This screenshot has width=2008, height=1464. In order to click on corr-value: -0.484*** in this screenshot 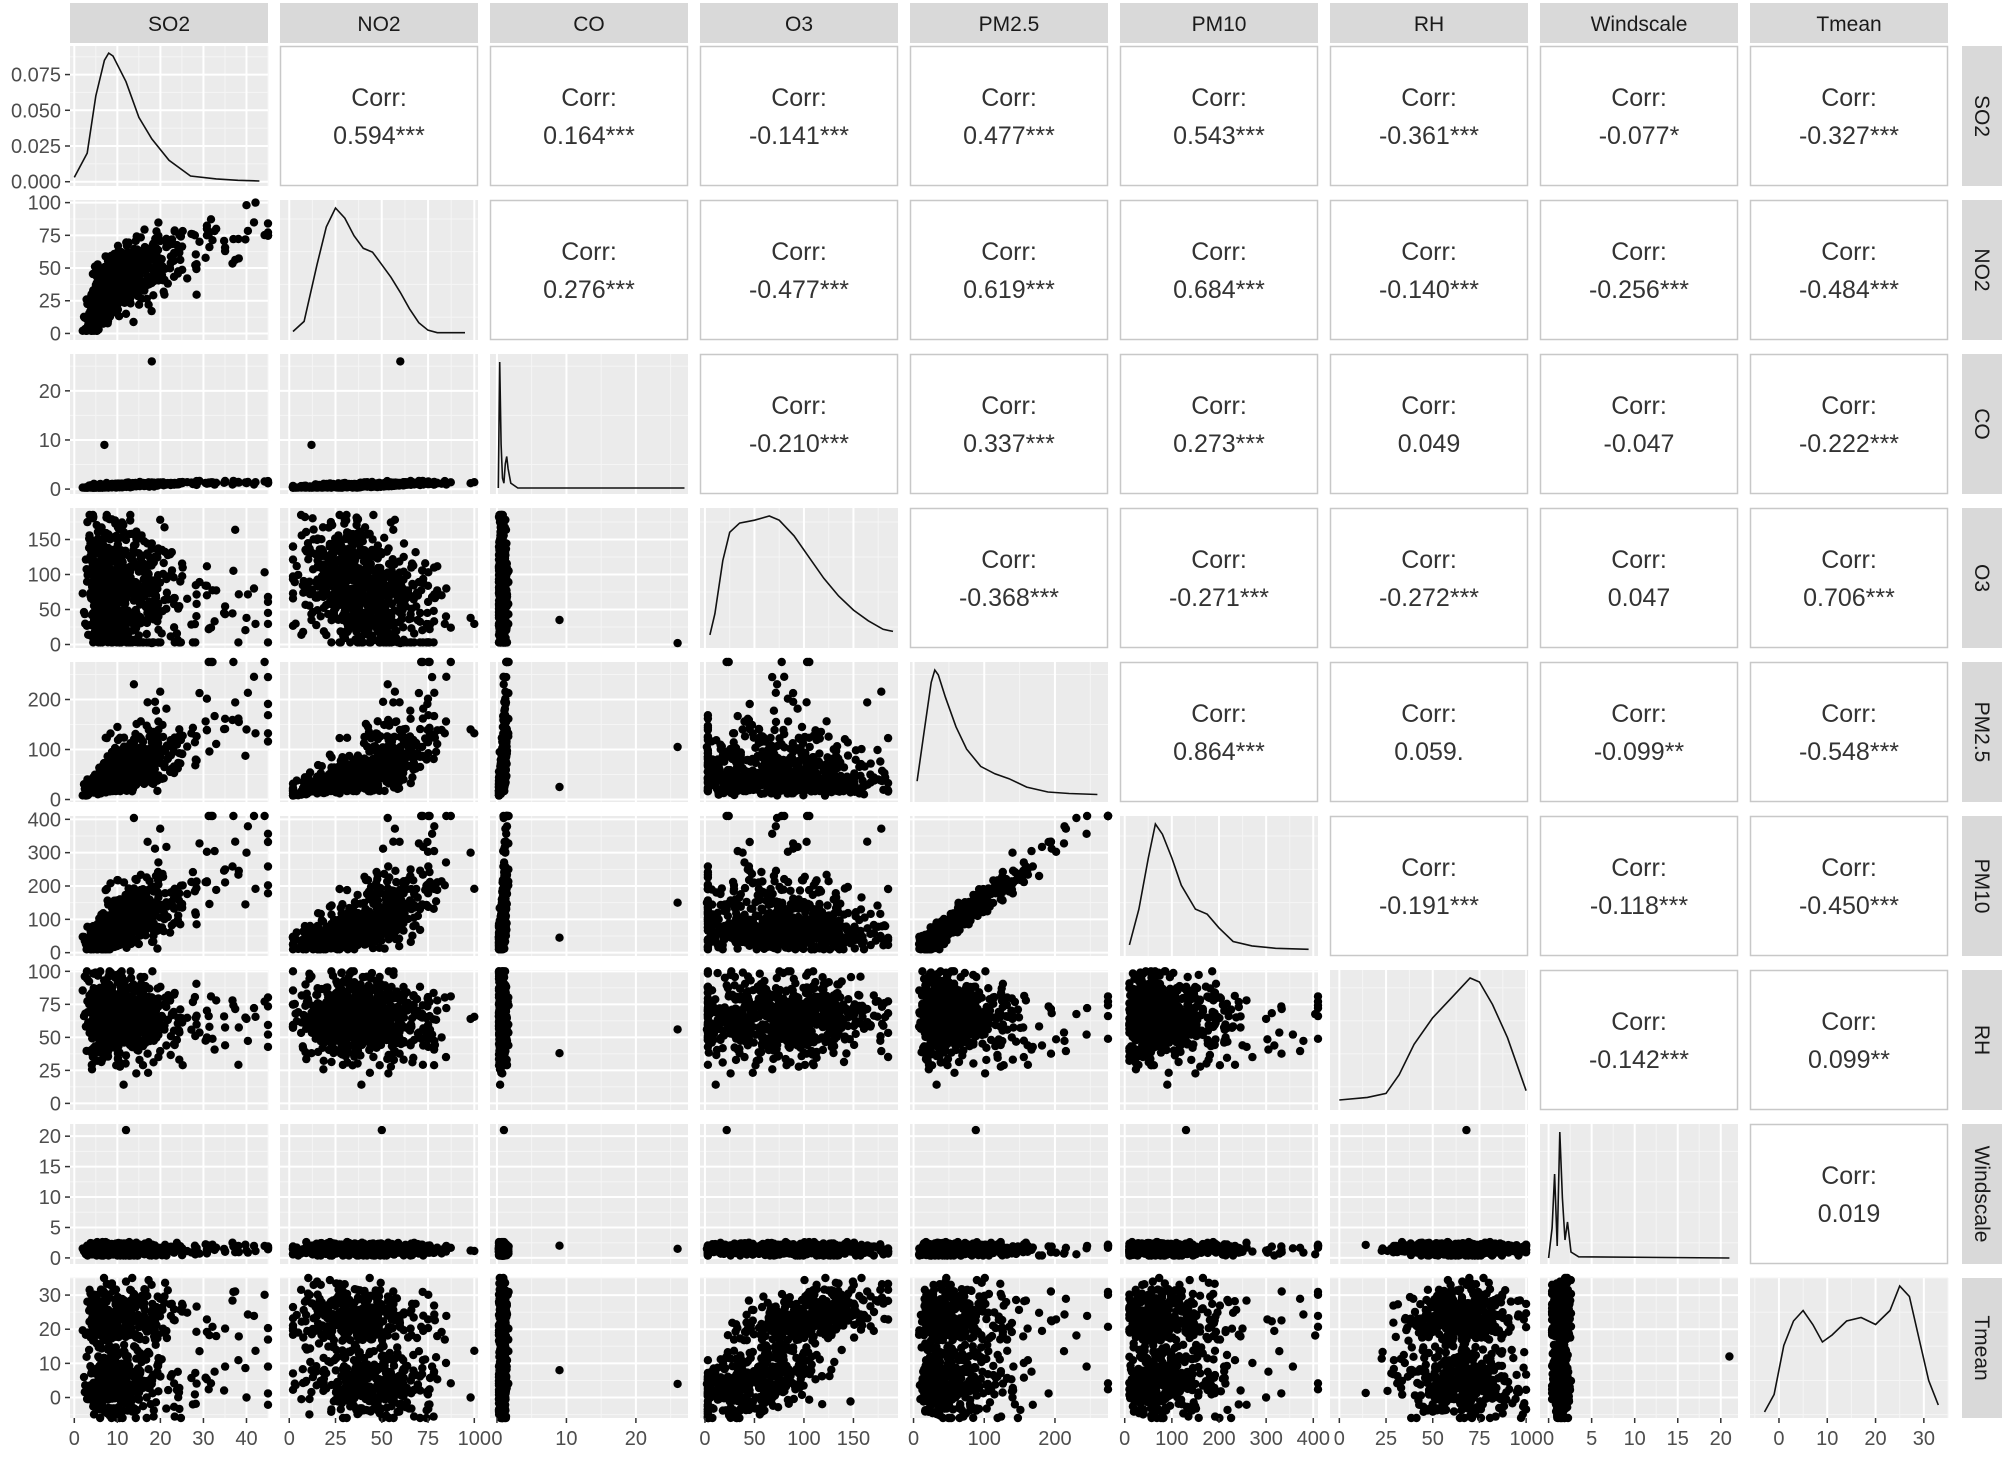, I will do `click(1849, 290)`.